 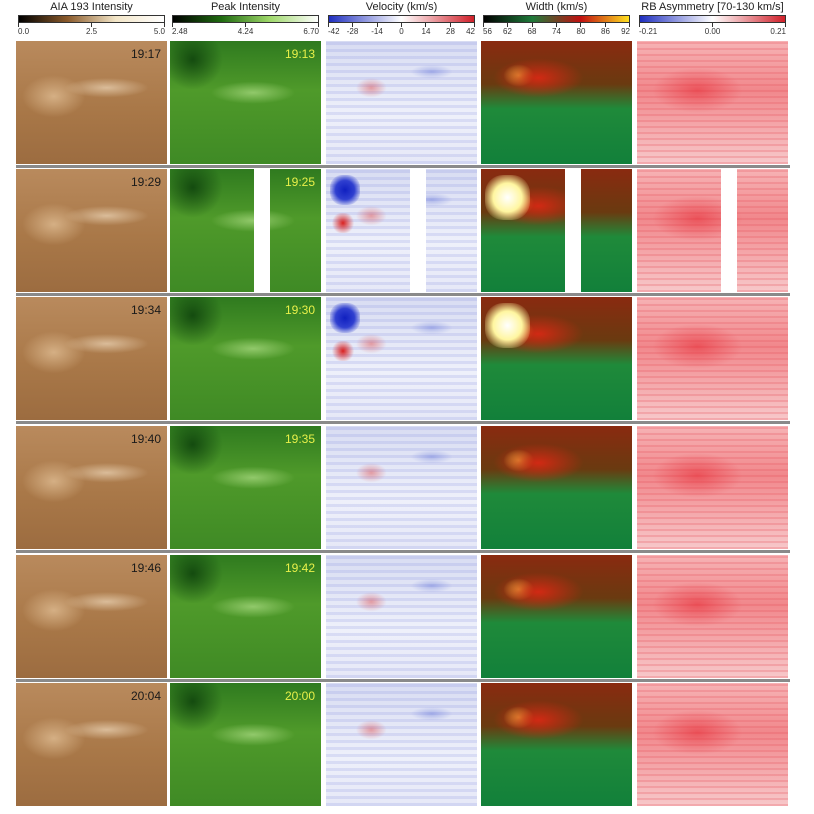 I want to click on colorbar-aia: AIA 193 Intensity 0.0 2.5 5.0, so click(x=91, y=20).